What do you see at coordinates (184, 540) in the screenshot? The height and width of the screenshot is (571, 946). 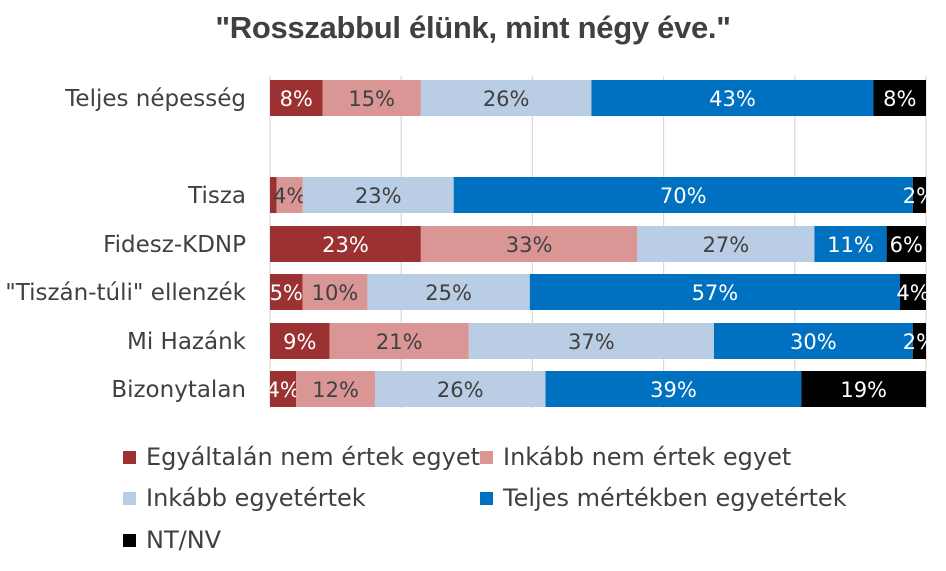 I see `legend-label: NT/NV` at bounding box center [184, 540].